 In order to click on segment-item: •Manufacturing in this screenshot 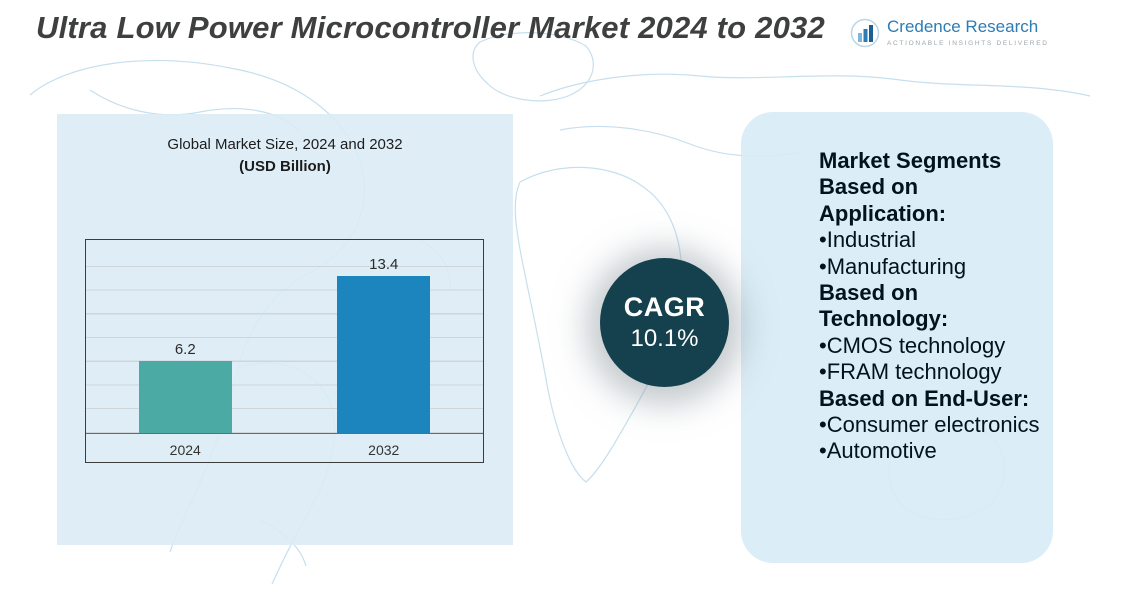, I will do `click(893, 266)`.